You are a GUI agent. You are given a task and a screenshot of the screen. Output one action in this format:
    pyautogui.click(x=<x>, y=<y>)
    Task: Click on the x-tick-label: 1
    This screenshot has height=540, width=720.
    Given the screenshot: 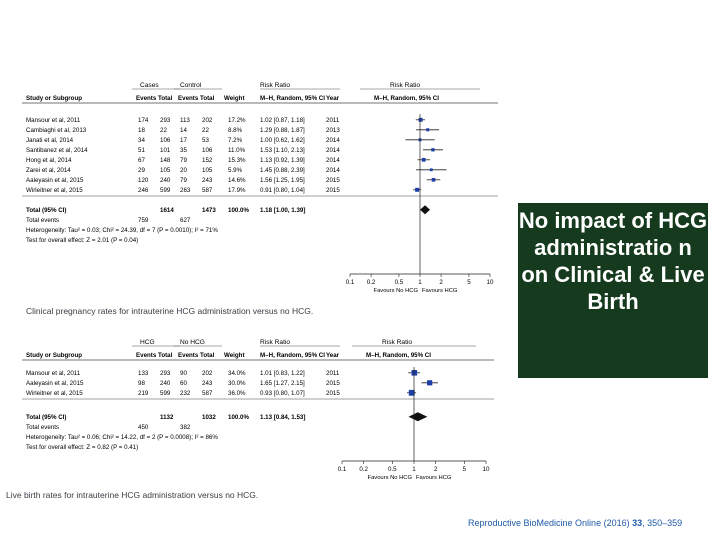 What is the action you would take?
    pyautogui.click(x=414, y=469)
    